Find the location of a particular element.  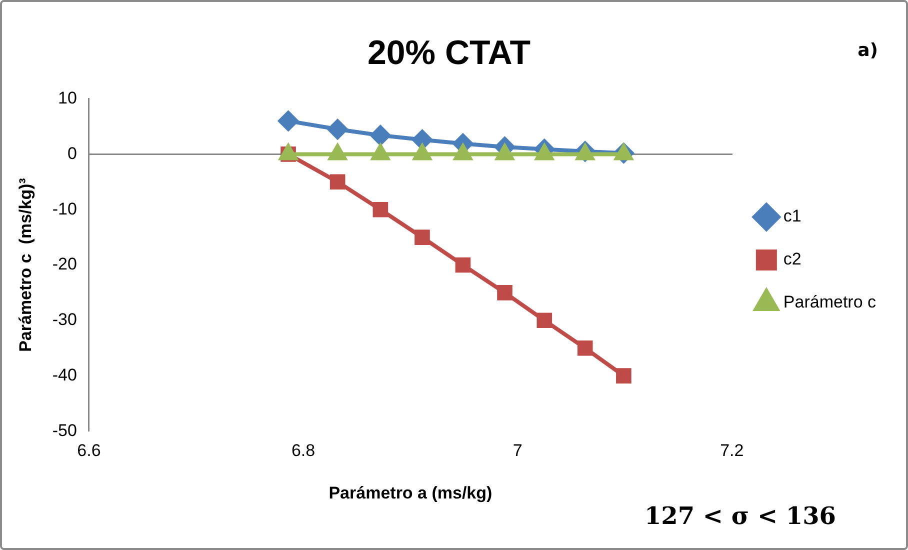

y-tick-label: -10 is located at coordinates (64, 208).